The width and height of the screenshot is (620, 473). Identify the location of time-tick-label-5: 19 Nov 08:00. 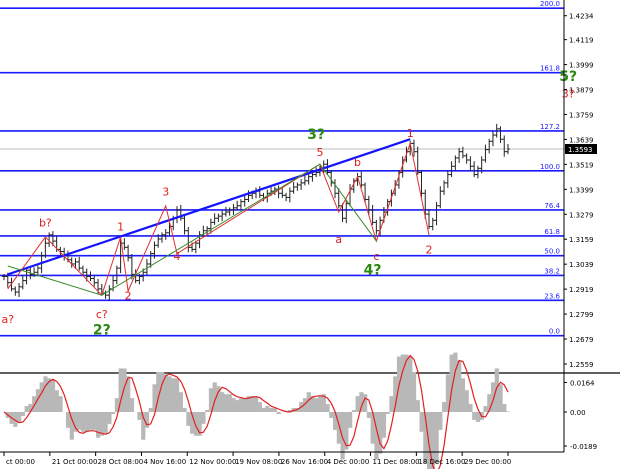
(258, 462).